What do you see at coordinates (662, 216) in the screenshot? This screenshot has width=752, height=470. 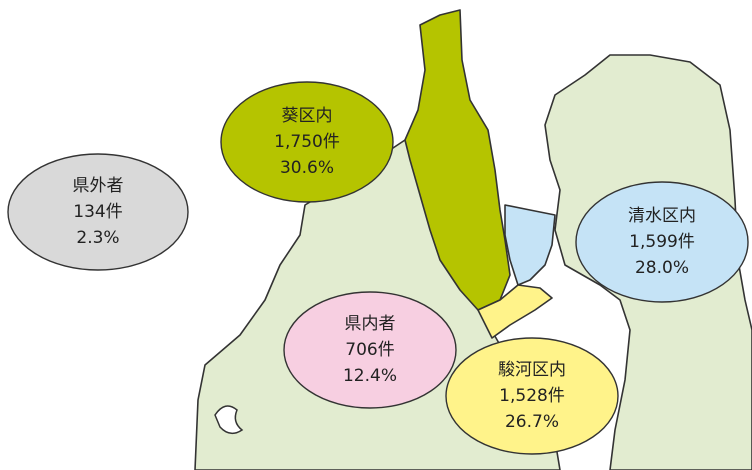 I see `region-name: 清水区内` at bounding box center [662, 216].